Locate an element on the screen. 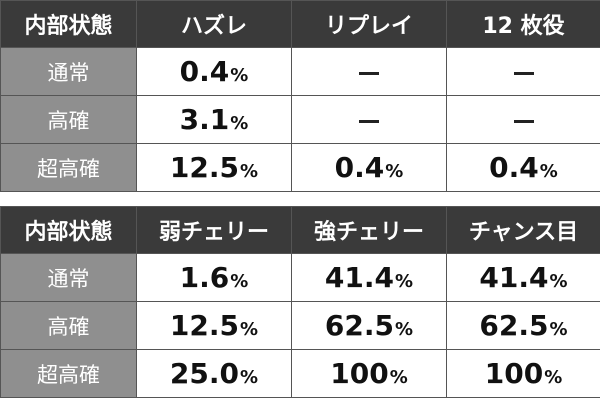 Image resolution: width=600 pixels, height=414 pixels. value-cell: 25.0% is located at coordinates (214, 373).